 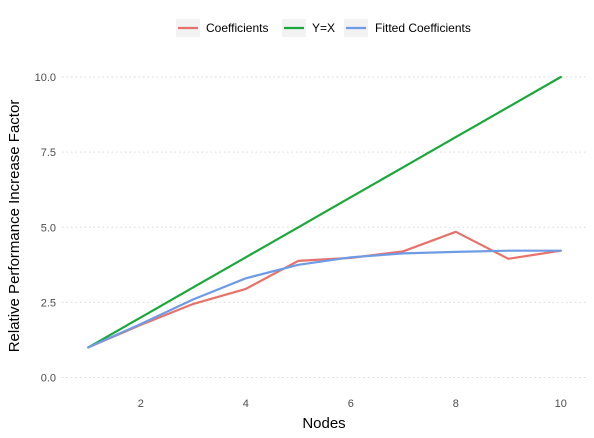 I want to click on y-axis-ticks: 0.0 2.5 5.0 7.5 10.0, so click(x=45, y=228).